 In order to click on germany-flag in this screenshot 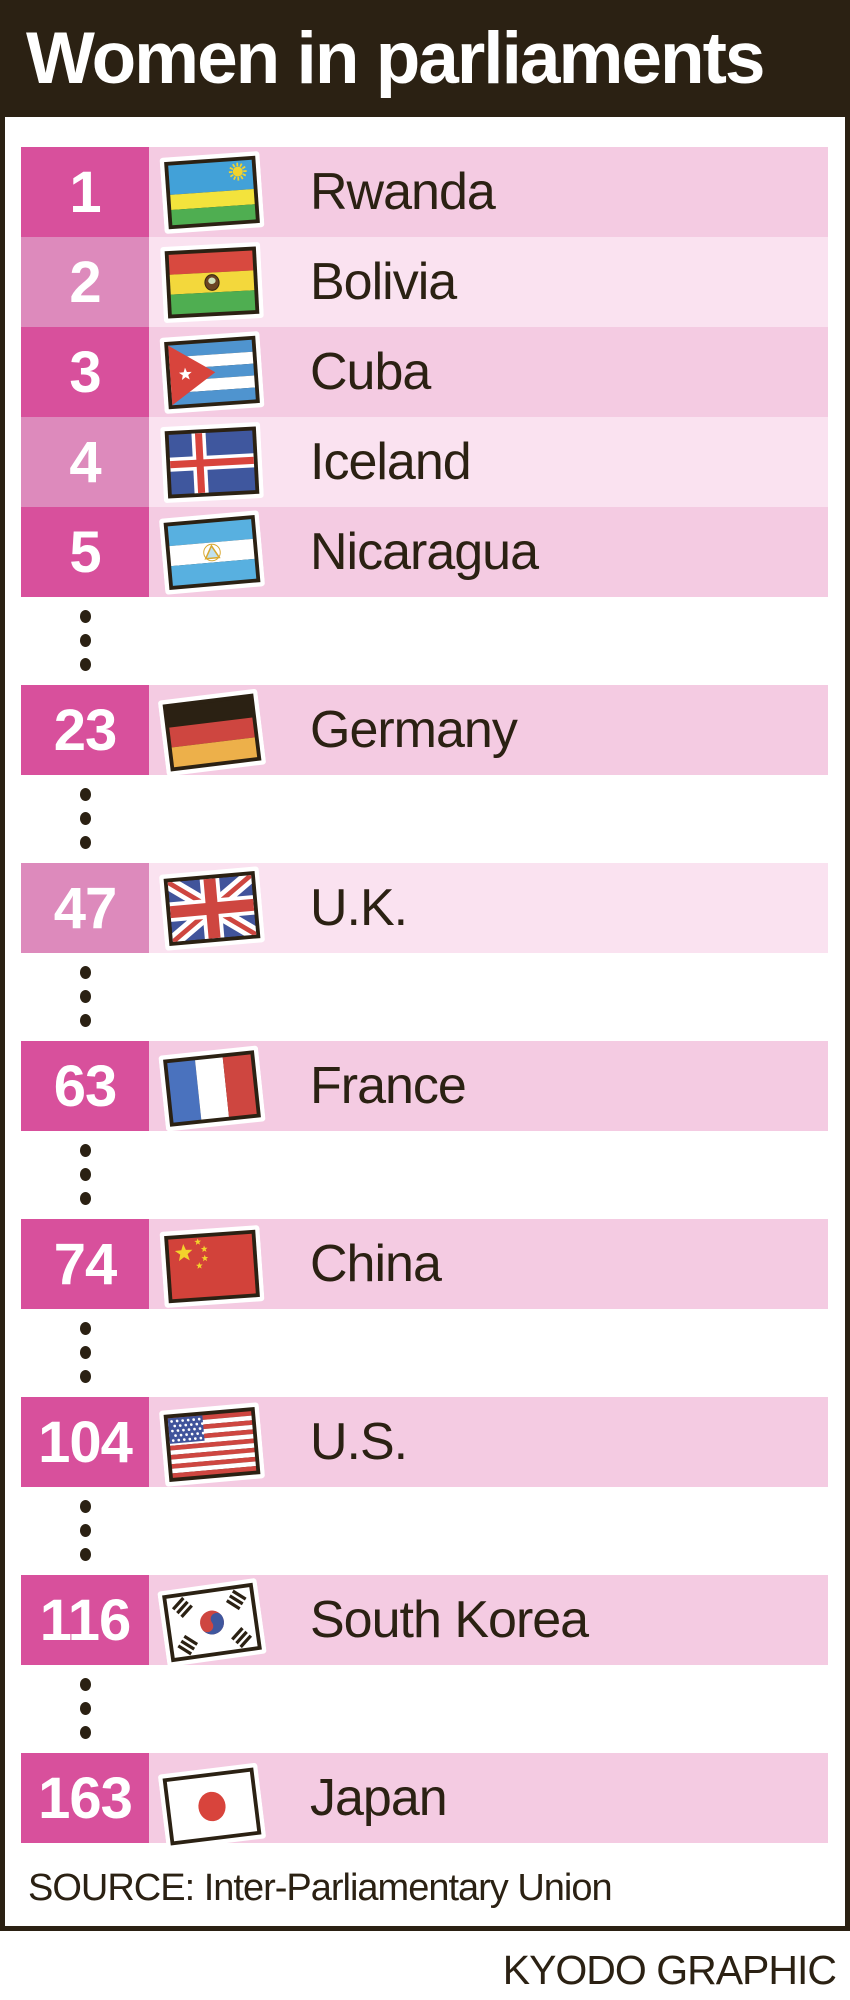, I will do `click(212, 732)`.